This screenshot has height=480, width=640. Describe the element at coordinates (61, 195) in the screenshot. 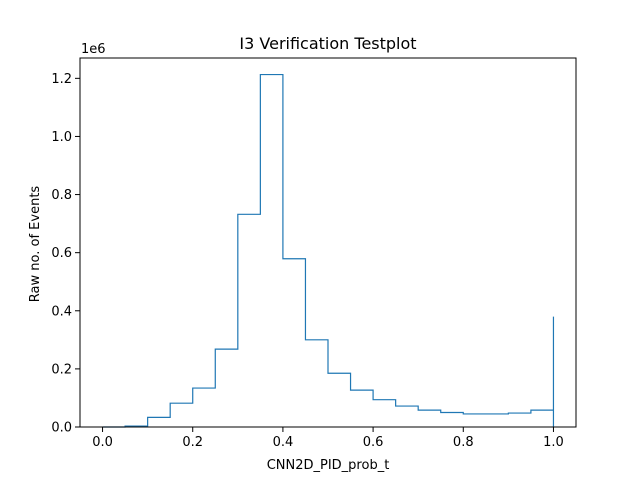

I see `y-tick-label: 0.8` at that location.